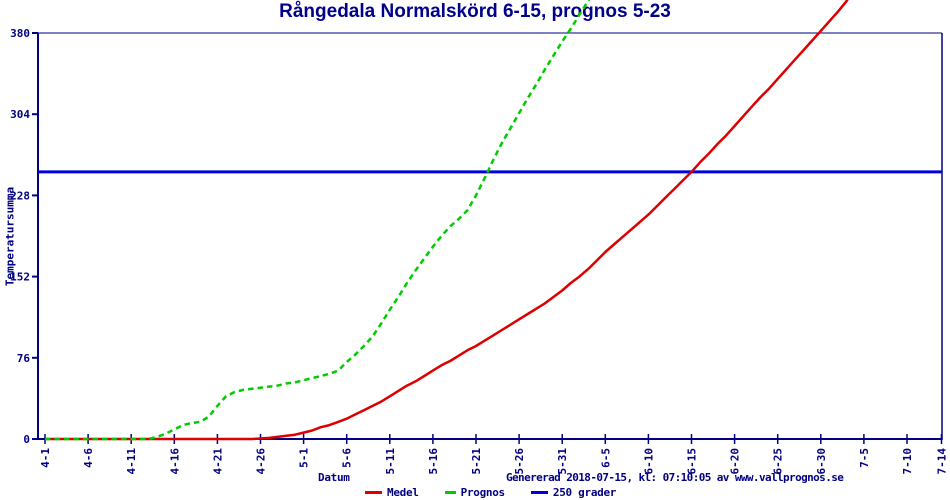 The width and height of the screenshot is (950, 500). What do you see at coordinates (476, 461) in the screenshot?
I see `x-tick-label: 5-21` at bounding box center [476, 461].